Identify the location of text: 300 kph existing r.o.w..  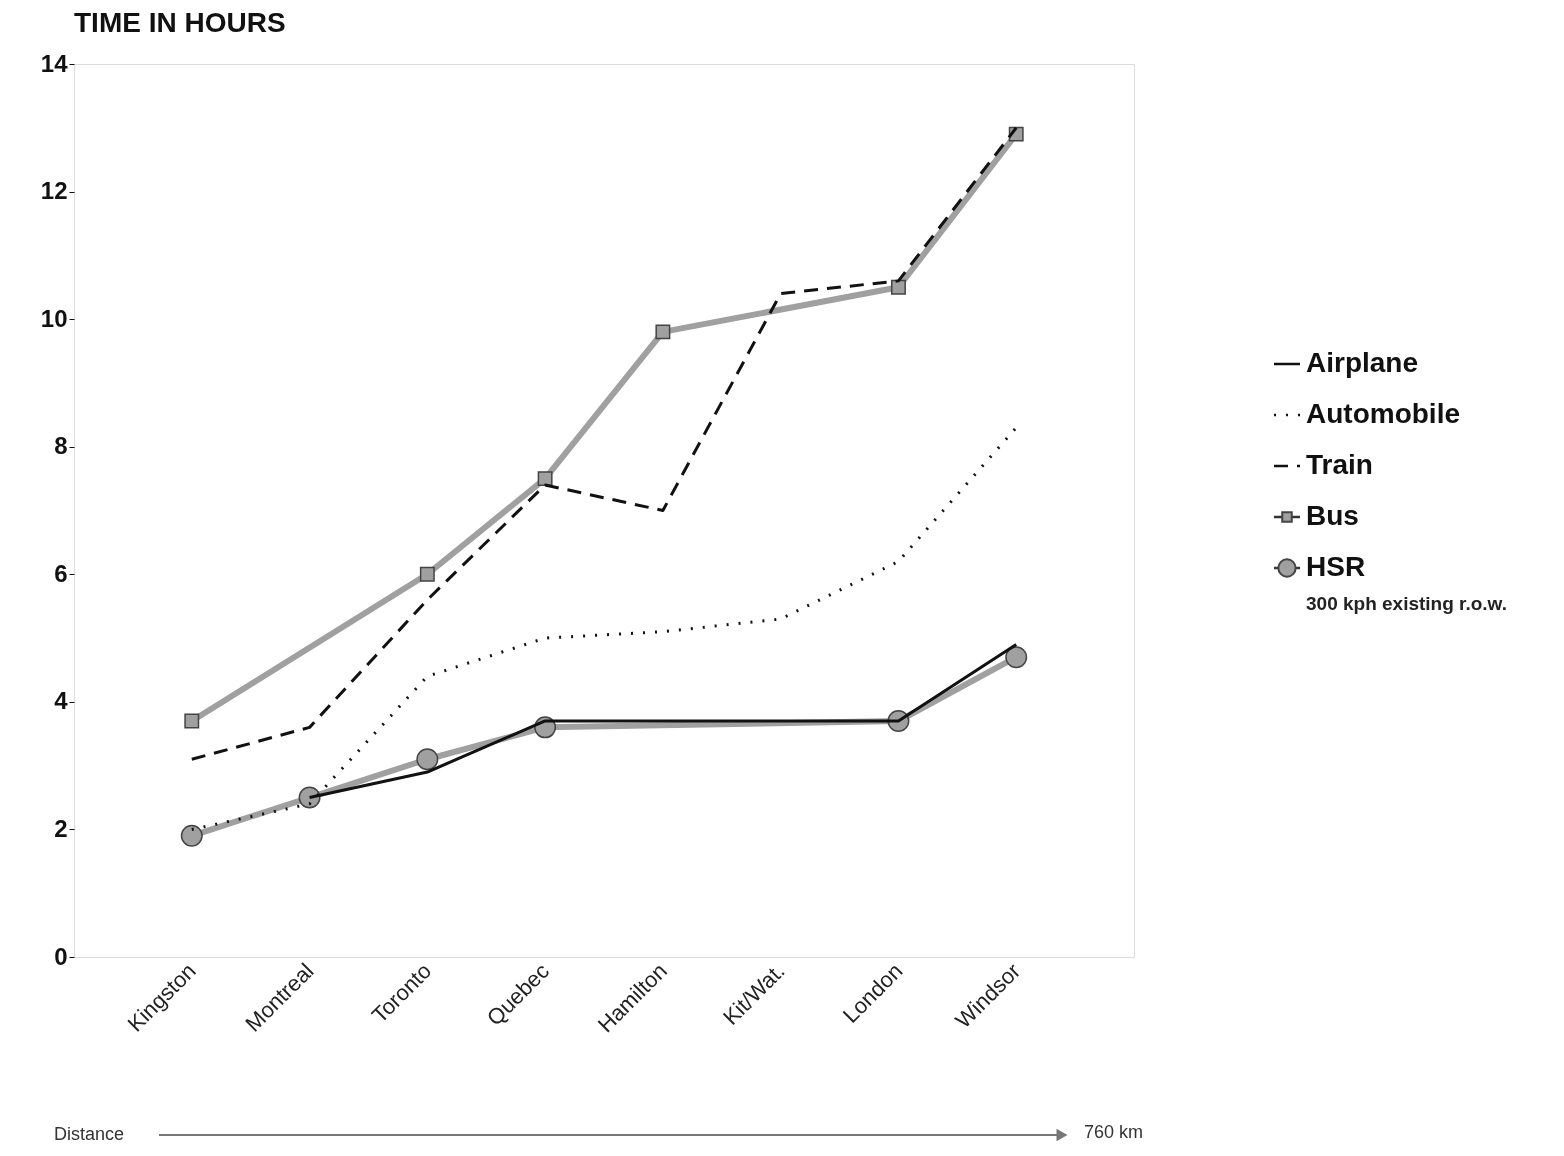
(1406, 603).